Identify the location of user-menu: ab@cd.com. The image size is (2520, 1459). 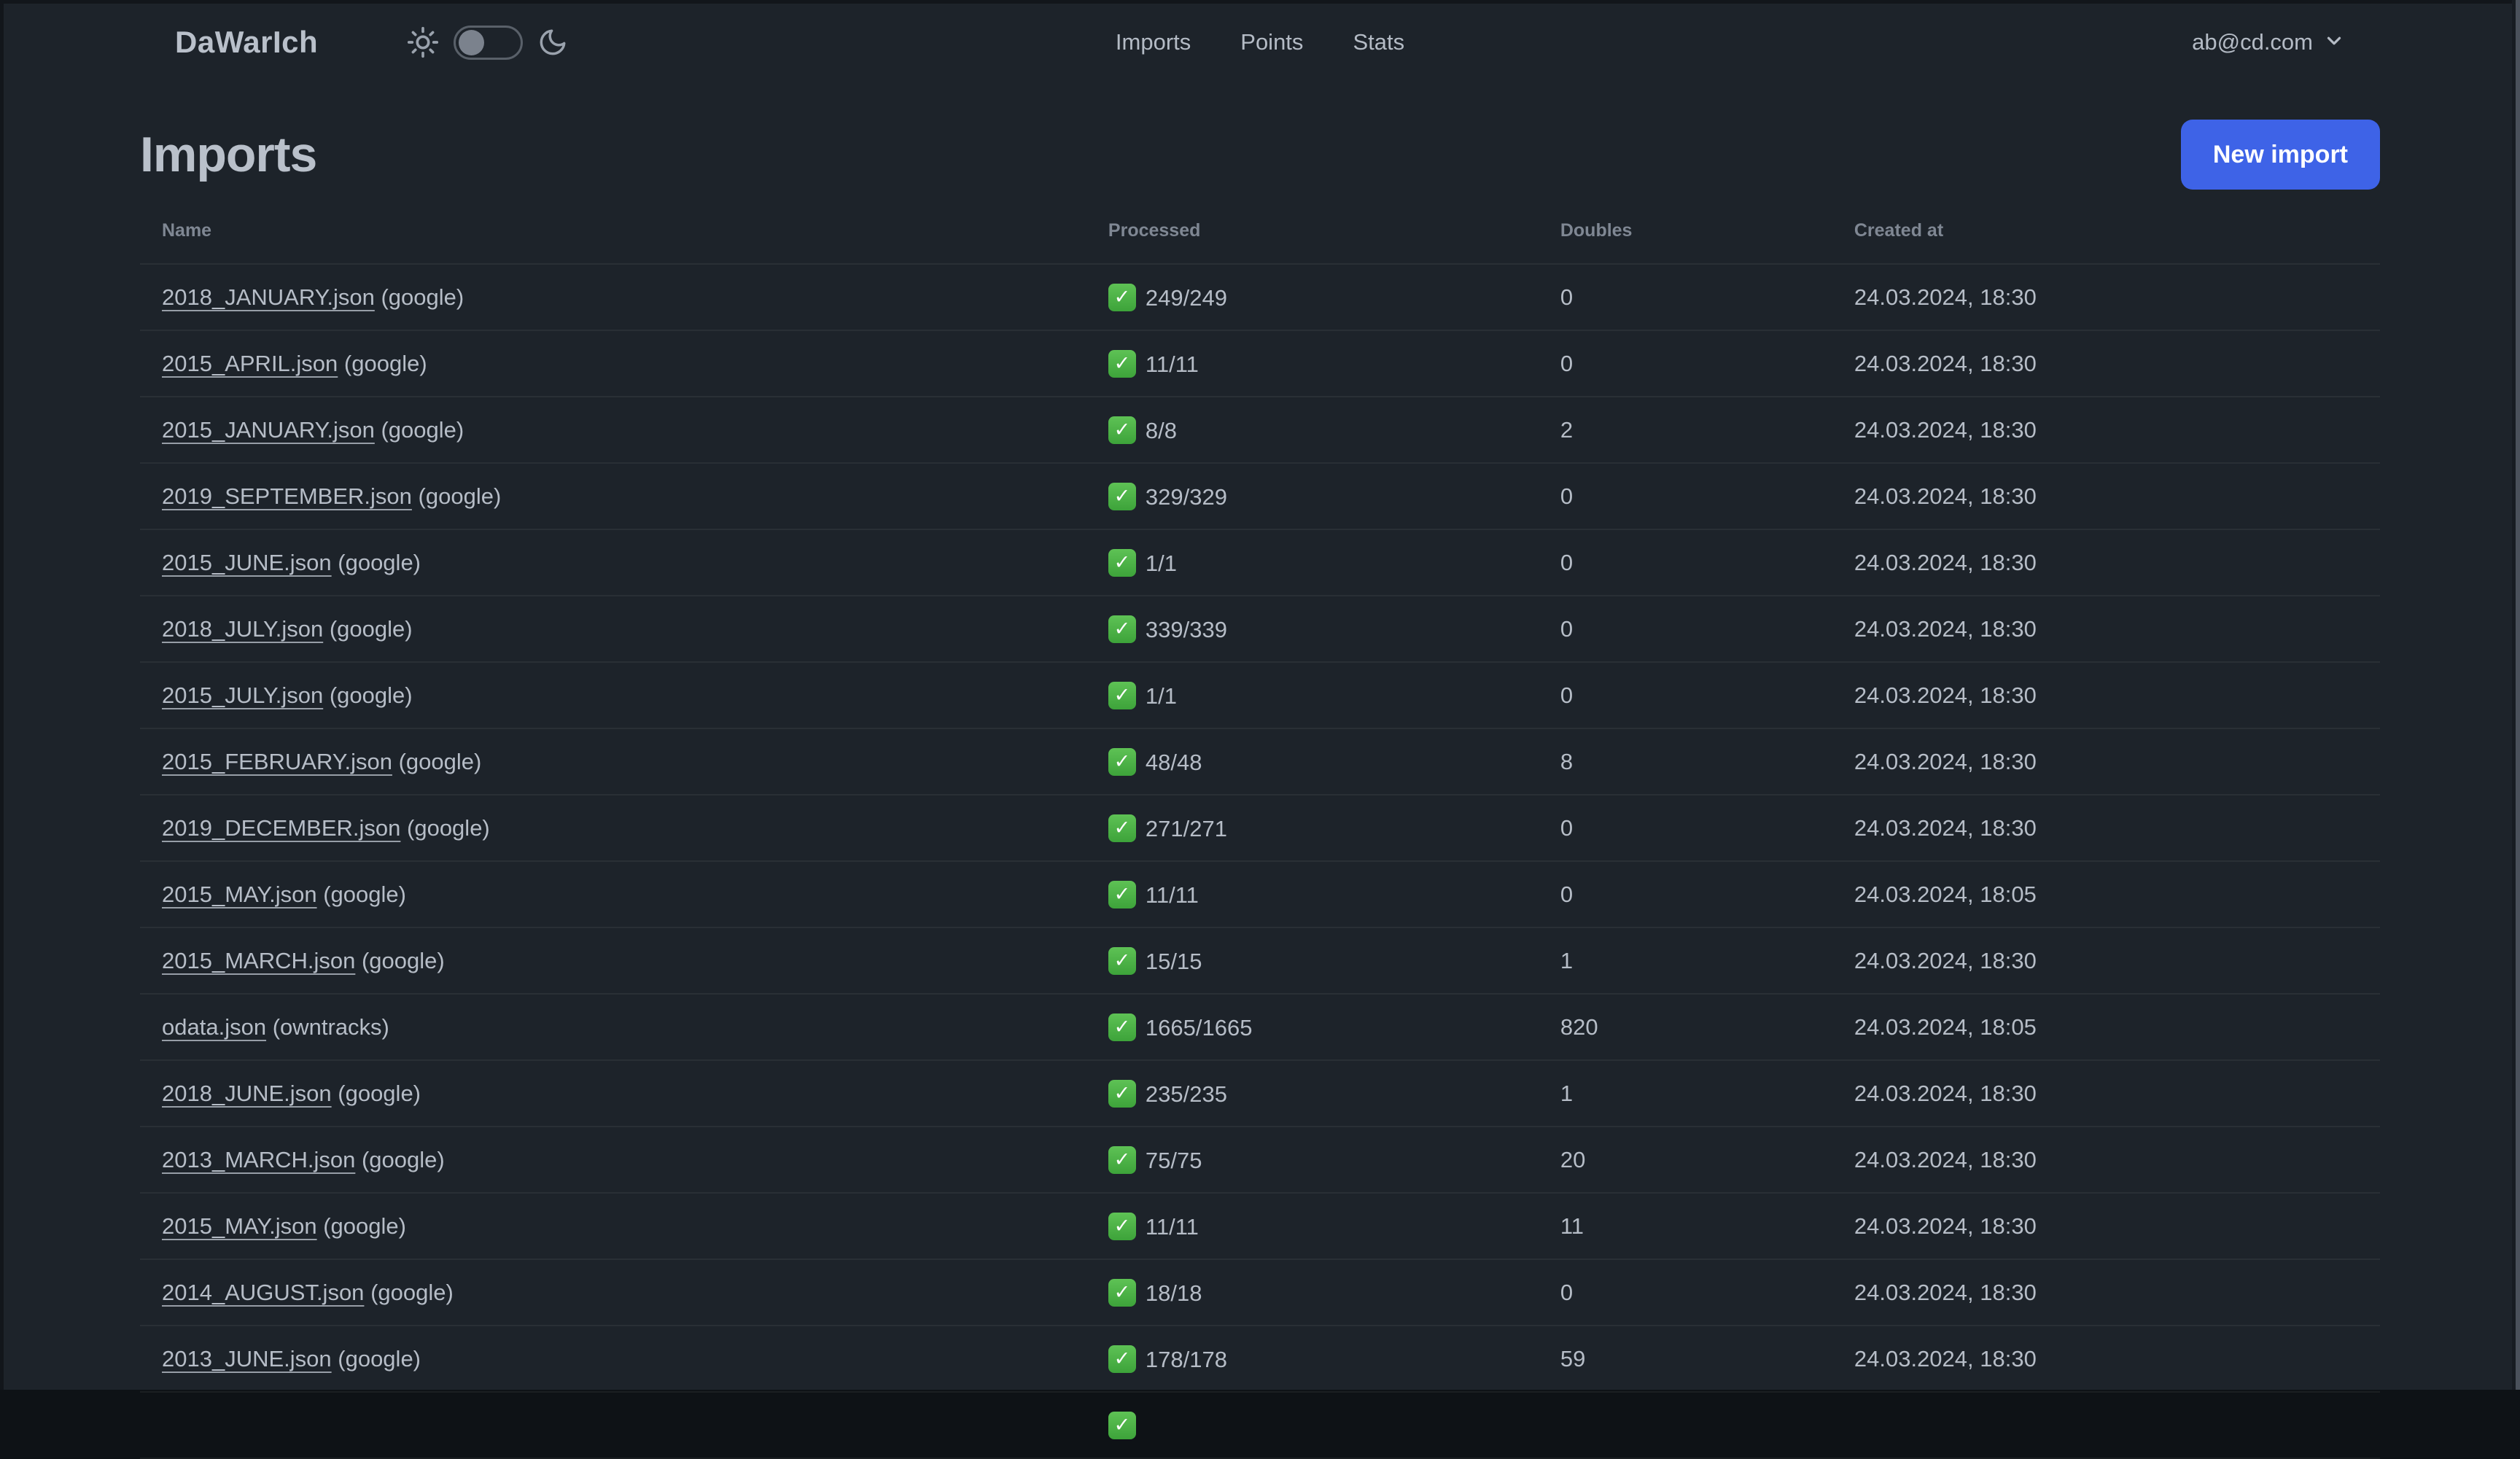
(2268, 42).